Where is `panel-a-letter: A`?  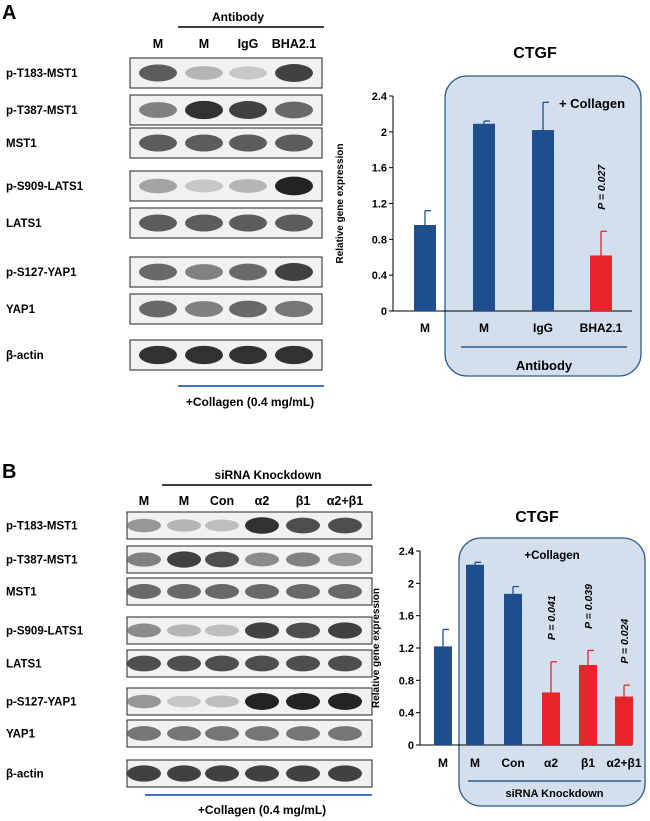
panel-a-letter: A is located at coordinates (9, 13).